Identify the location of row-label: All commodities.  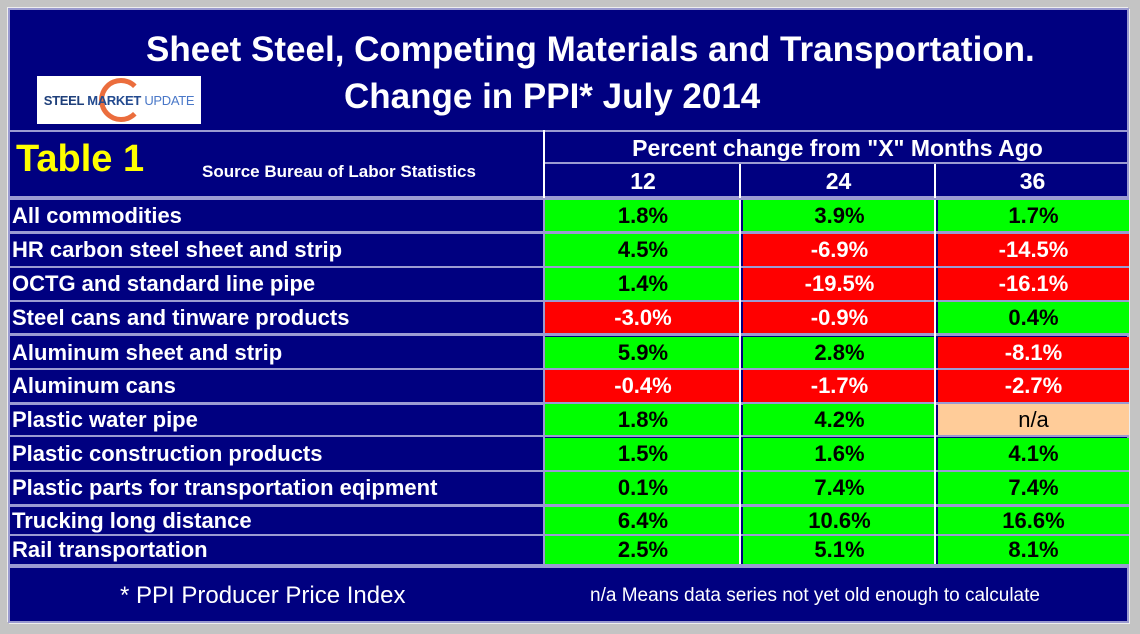
(97, 215).